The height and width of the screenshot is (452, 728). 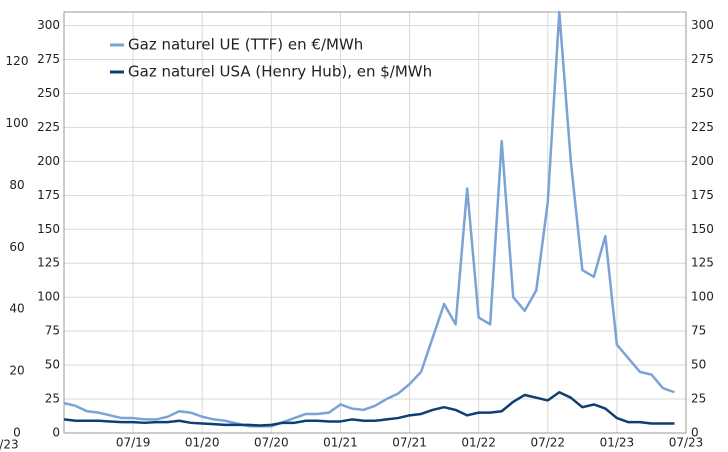 I want to click on y-right-tick-label: 250, so click(x=702, y=93).